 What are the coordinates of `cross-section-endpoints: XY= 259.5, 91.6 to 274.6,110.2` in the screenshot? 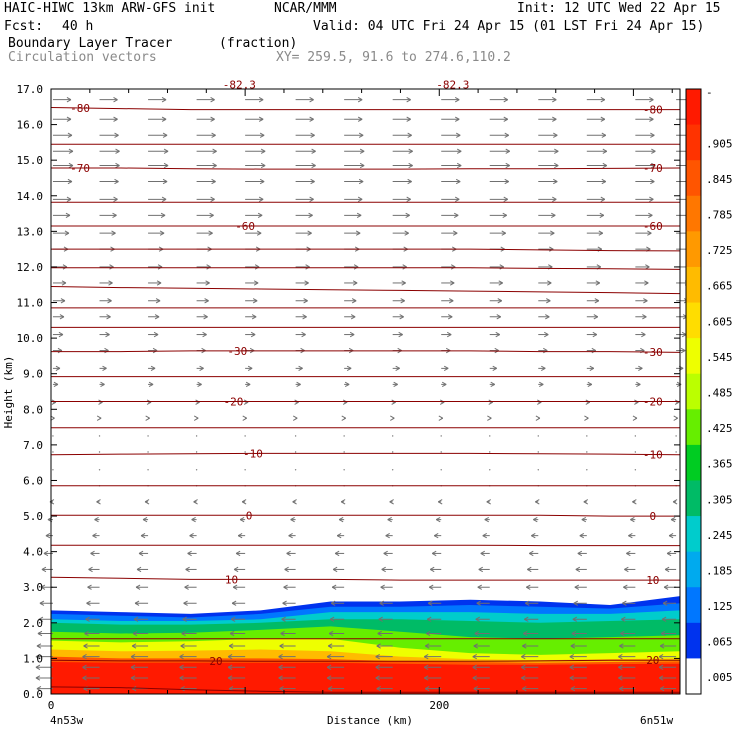 It's located at (393, 57).